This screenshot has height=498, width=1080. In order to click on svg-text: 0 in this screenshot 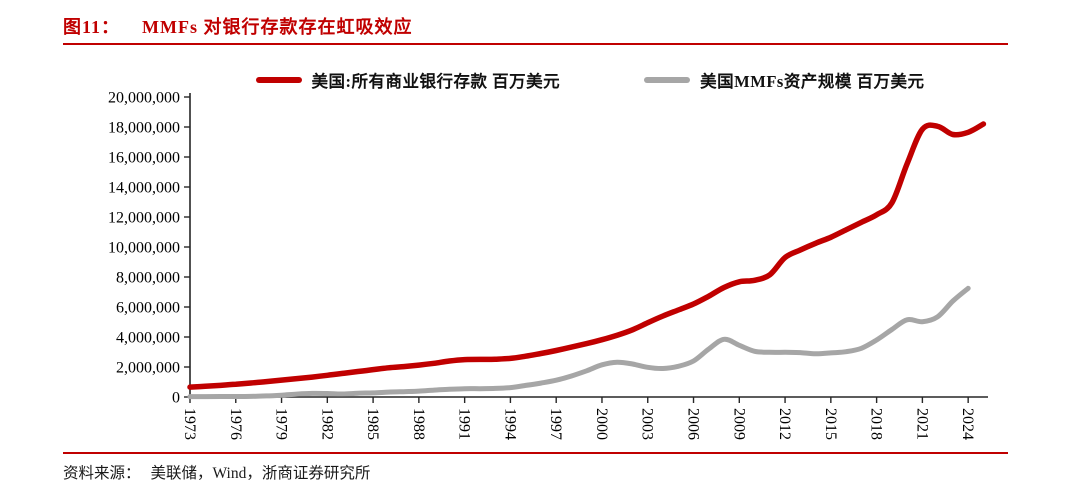, I will do `click(176, 398)`.